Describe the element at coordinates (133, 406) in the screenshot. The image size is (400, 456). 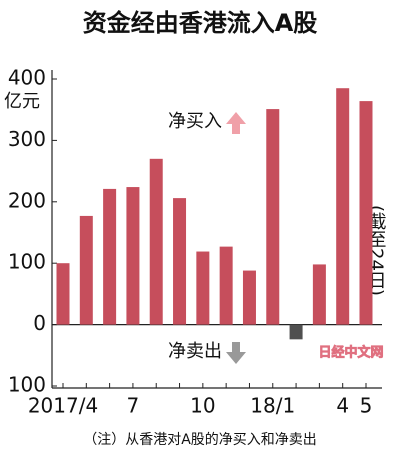
I see `x-tick-label: 7` at that location.